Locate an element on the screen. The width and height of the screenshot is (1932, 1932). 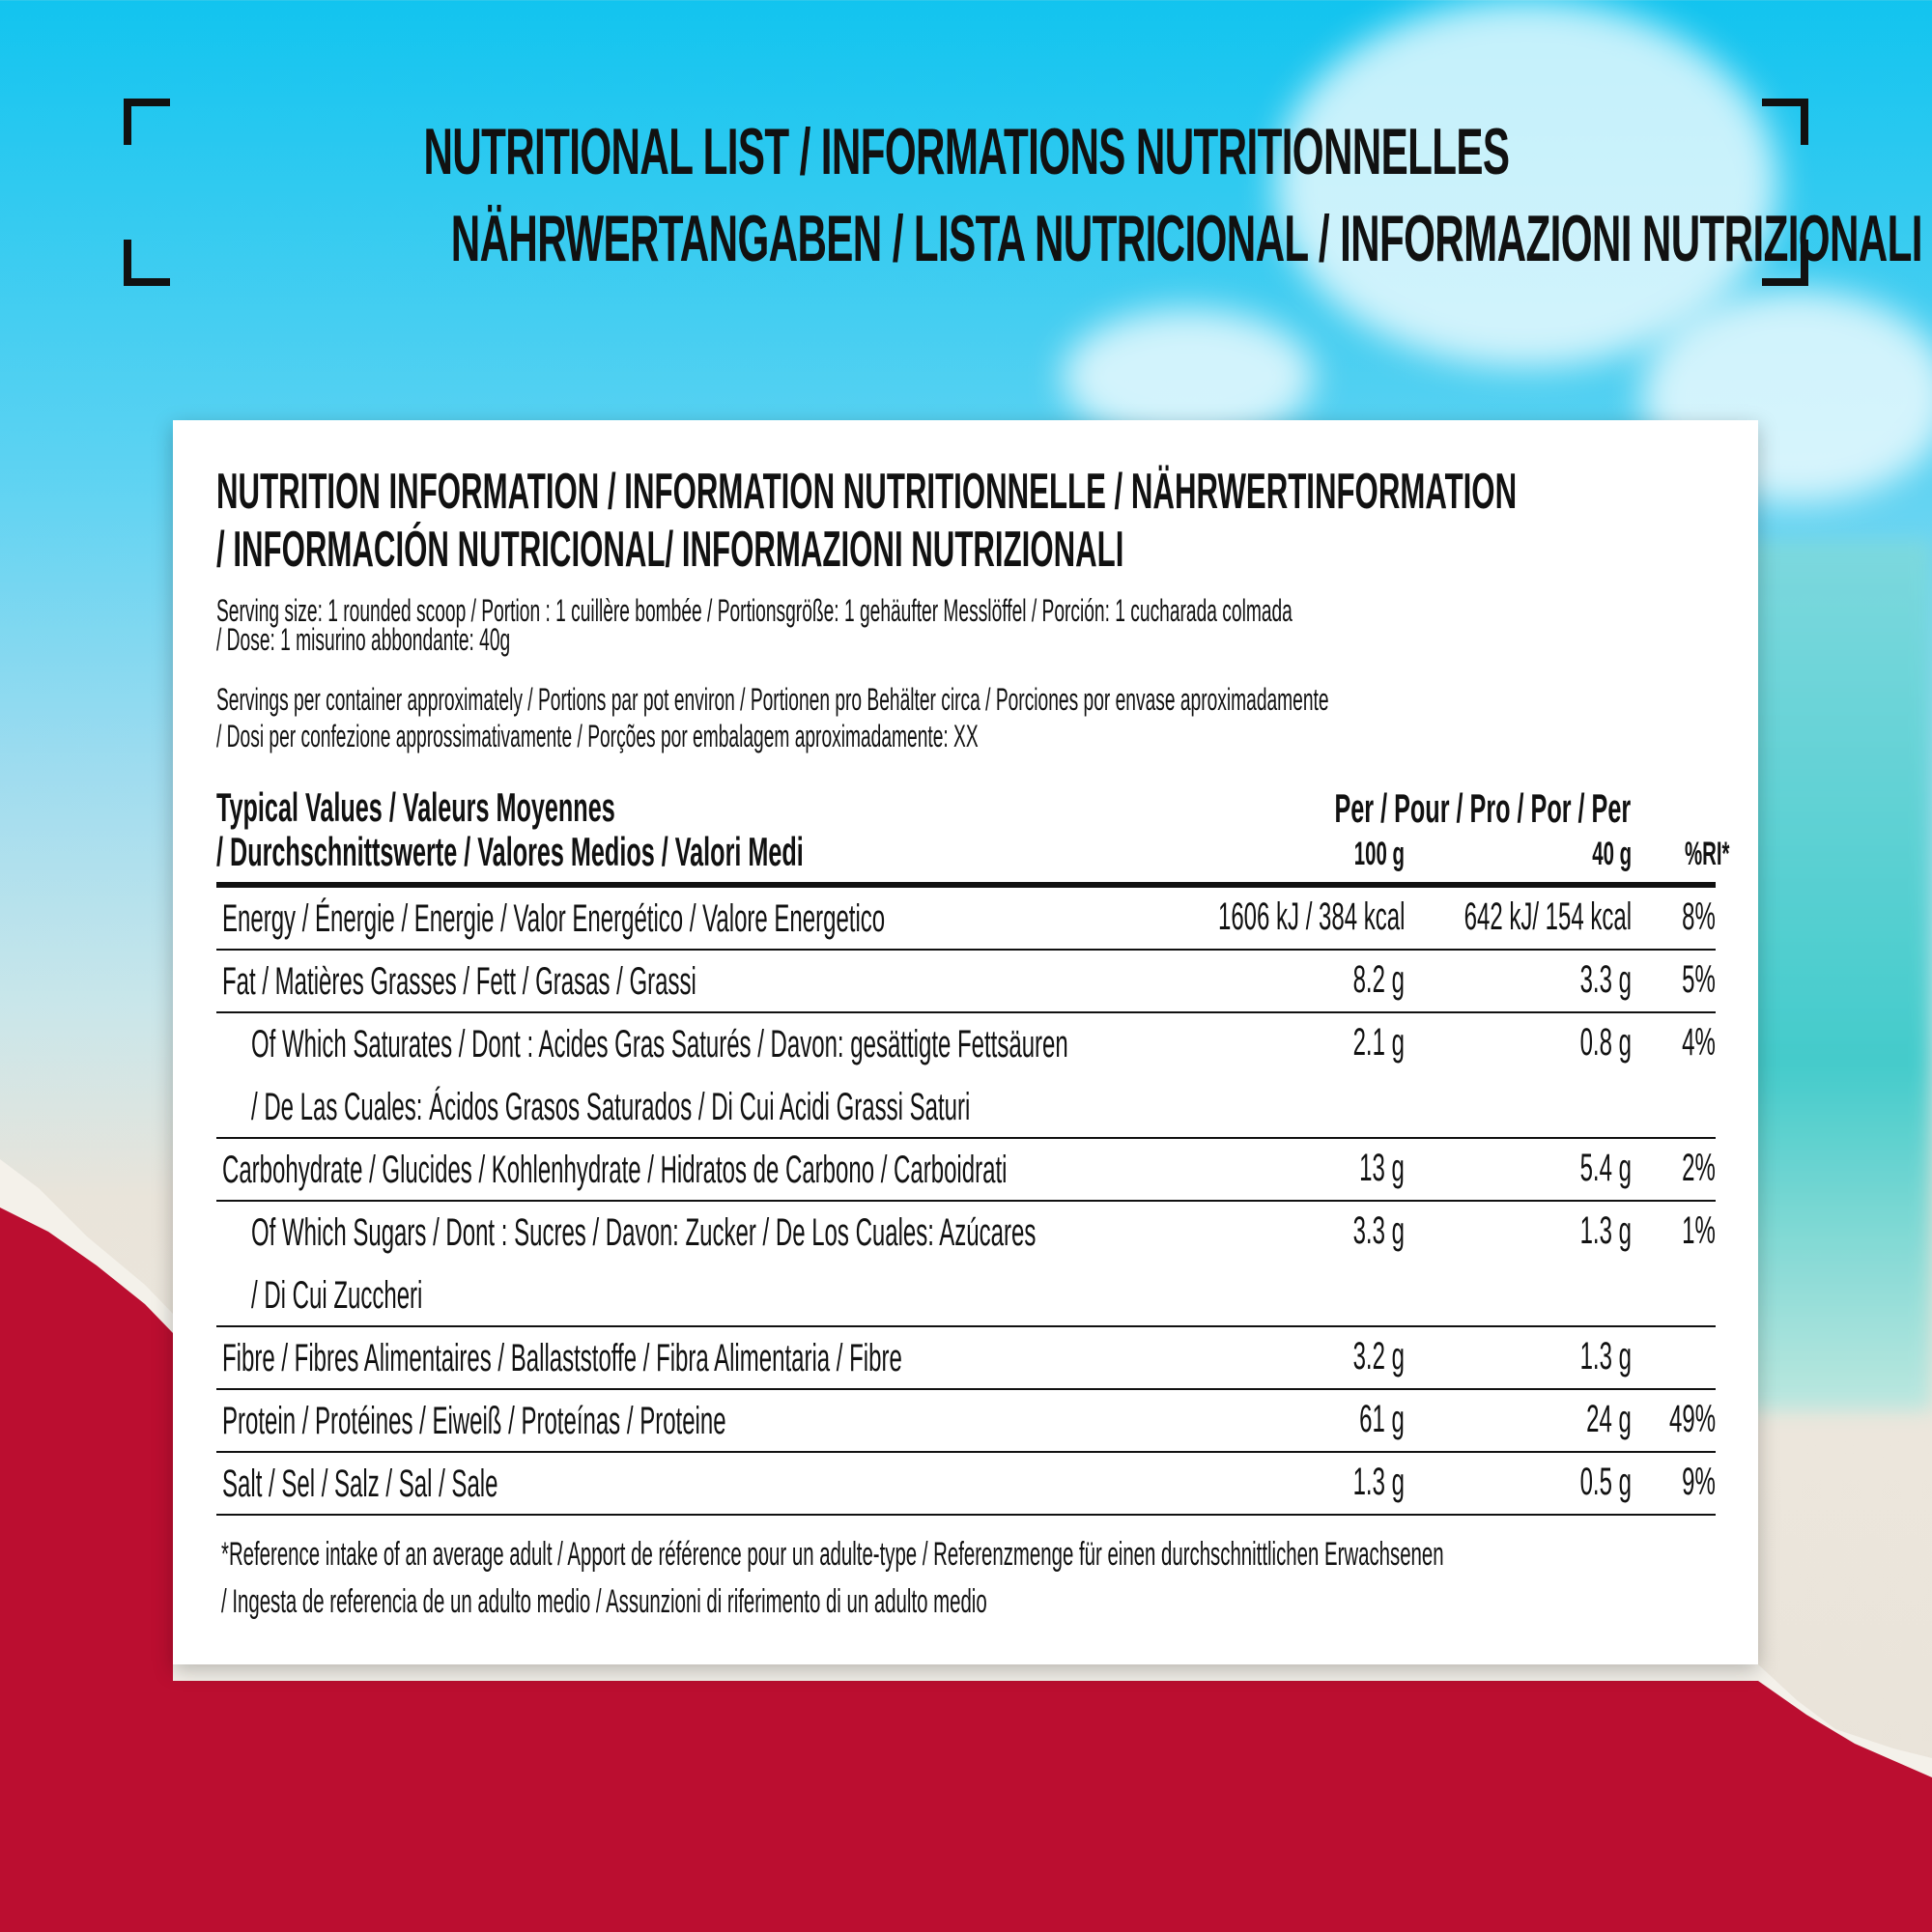
table-header-ri: %RI* is located at coordinates (1706, 854).